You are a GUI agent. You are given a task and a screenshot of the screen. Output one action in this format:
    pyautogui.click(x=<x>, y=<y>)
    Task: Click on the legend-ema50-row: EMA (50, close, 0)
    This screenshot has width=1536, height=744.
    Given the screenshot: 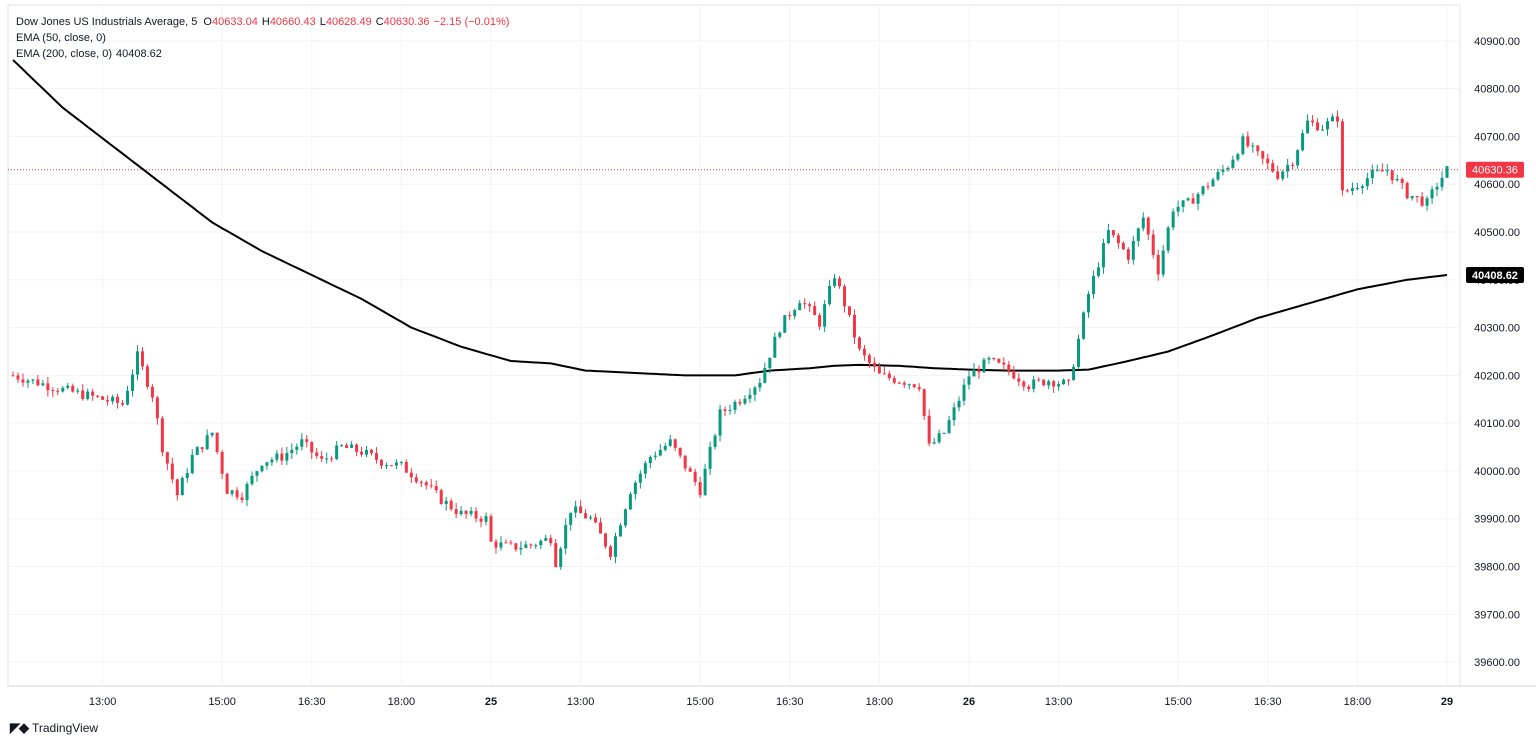 What is the action you would take?
    pyautogui.click(x=264, y=38)
    